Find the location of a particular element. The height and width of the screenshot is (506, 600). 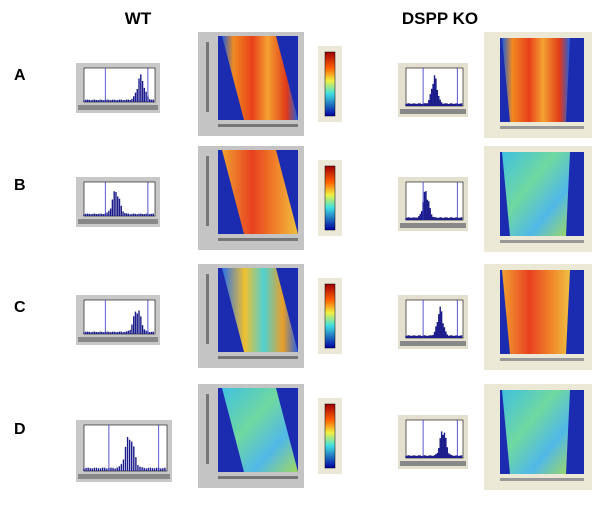

header-wt: WT is located at coordinates (138, 18).